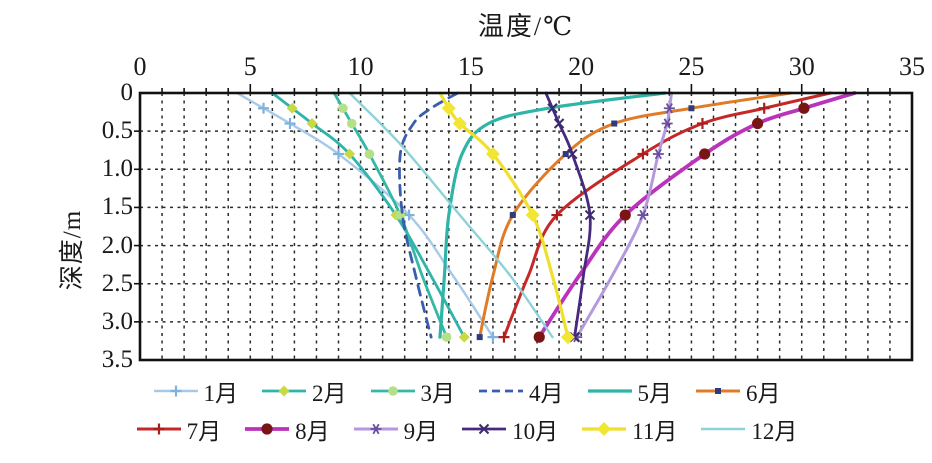  Describe the element at coordinates (117, 169) in the screenshot. I see `y-tick-label: 1.0` at that location.